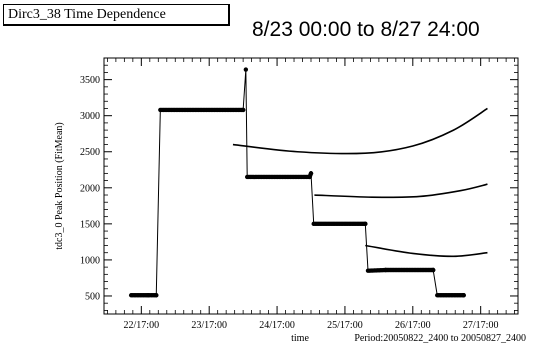  Describe the element at coordinates (413, 325) in the screenshot. I see `x-tick-label: 26/17:00` at that location.